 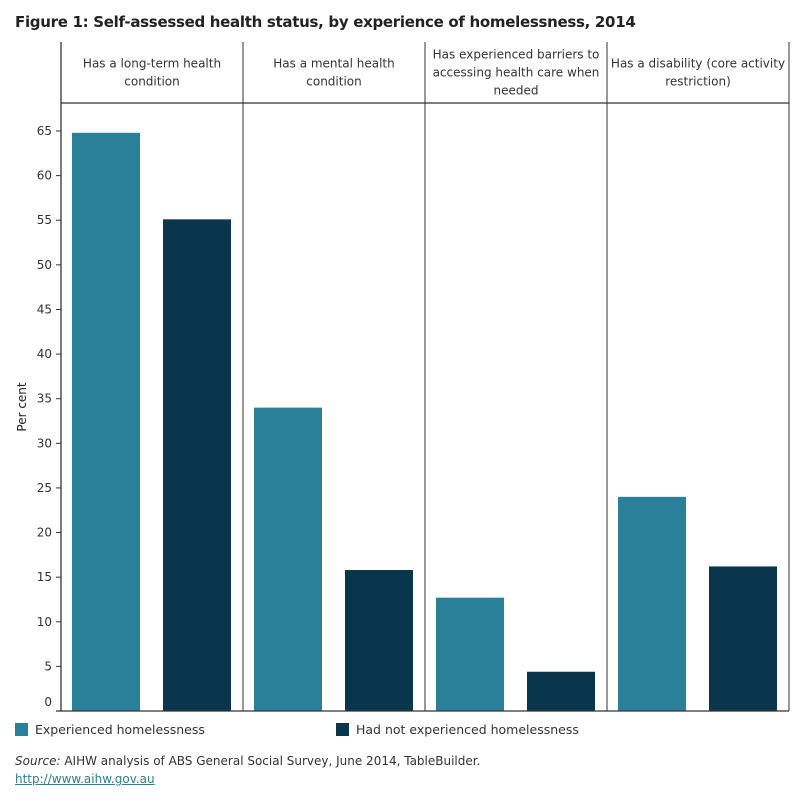 What do you see at coordinates (44, 265) in the screenshot?
I see `y-tick-label: 50` at bounding box center [44, 265].